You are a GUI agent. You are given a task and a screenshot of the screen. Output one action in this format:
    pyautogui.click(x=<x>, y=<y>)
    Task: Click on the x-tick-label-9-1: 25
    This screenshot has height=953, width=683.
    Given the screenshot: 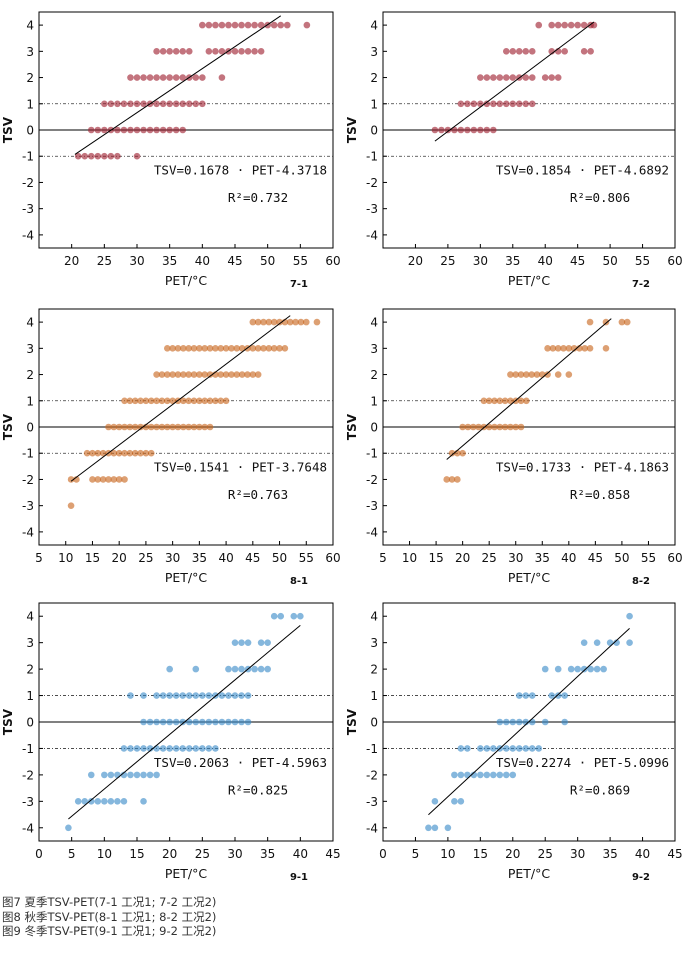 What is the action you would take?
    pyautogui.click(x=202, y=854)
    